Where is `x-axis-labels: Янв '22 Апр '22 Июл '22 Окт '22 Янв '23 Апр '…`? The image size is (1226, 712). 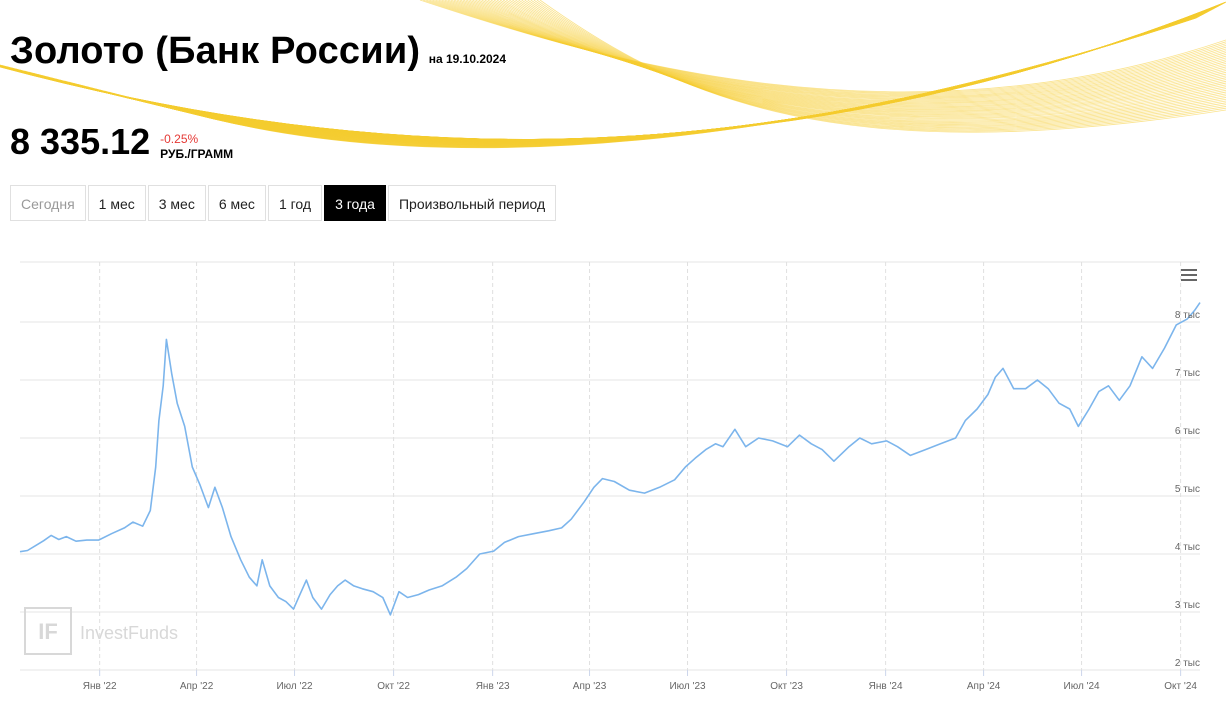 x-axis-labels: Янв '22 Апр '22 Июл '22 Окт '22 Янв '23 Апр '… is located at coordinates (640, 686).